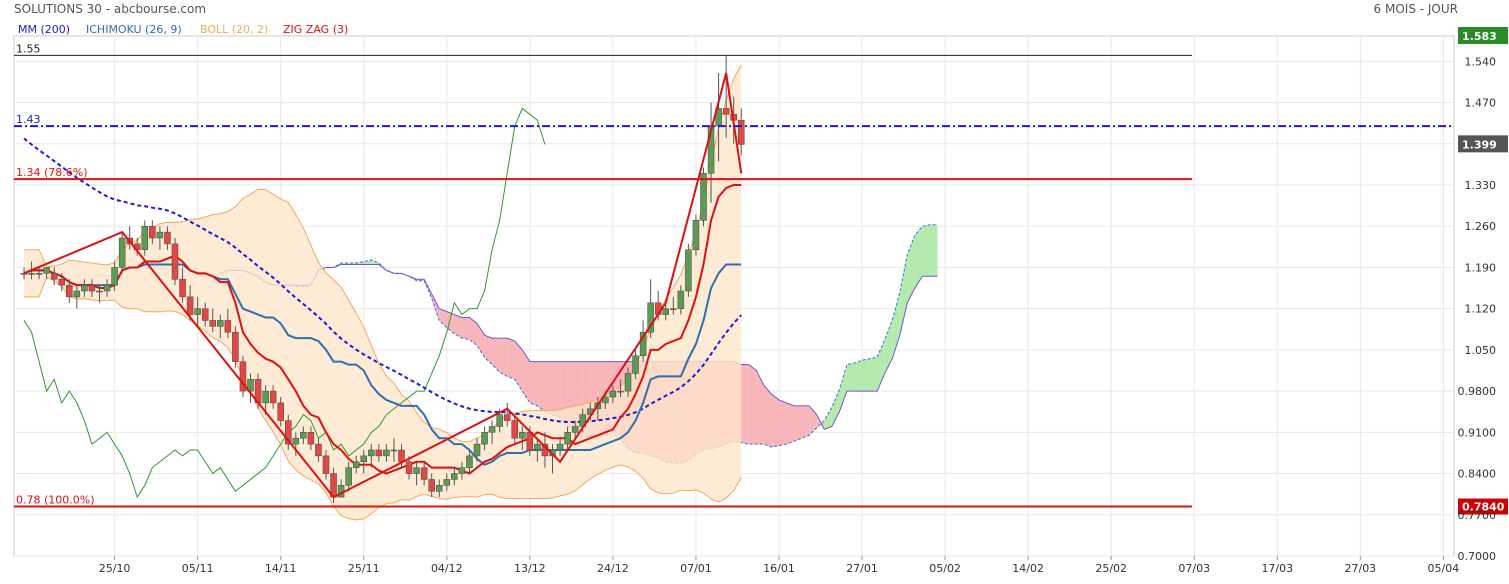 The width and height of the screenshot is (1509, 584). Describe the element at coordinates (44, 29) in the screenshot. I see `legend-mm: MM (200)` at that location.